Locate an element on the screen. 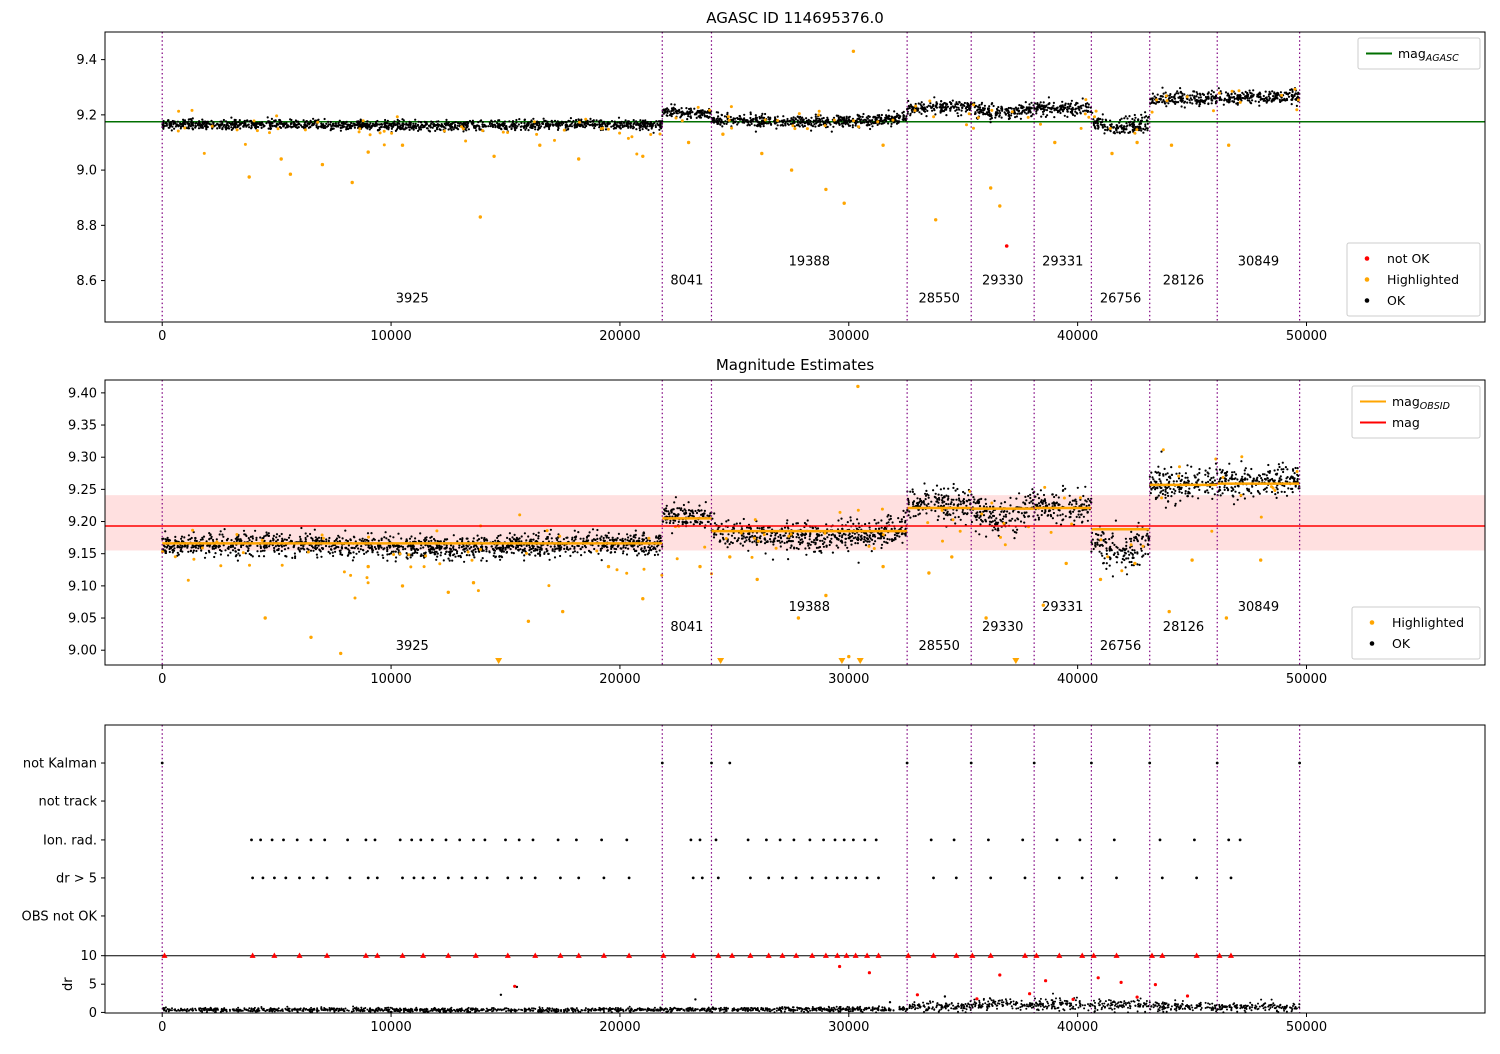  y-tick-label: 9.4 is located at coordinates (86, 60).